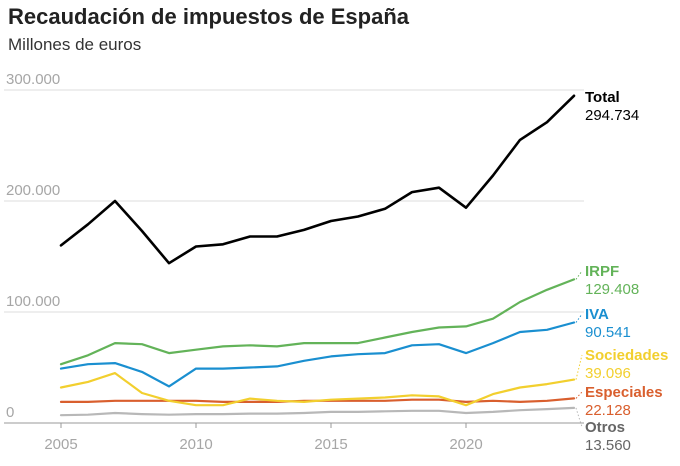  What do you see at coordinates (317, 389) in the screenshot?
I see `series-line-sociedades` at bounding box center [317, 389].